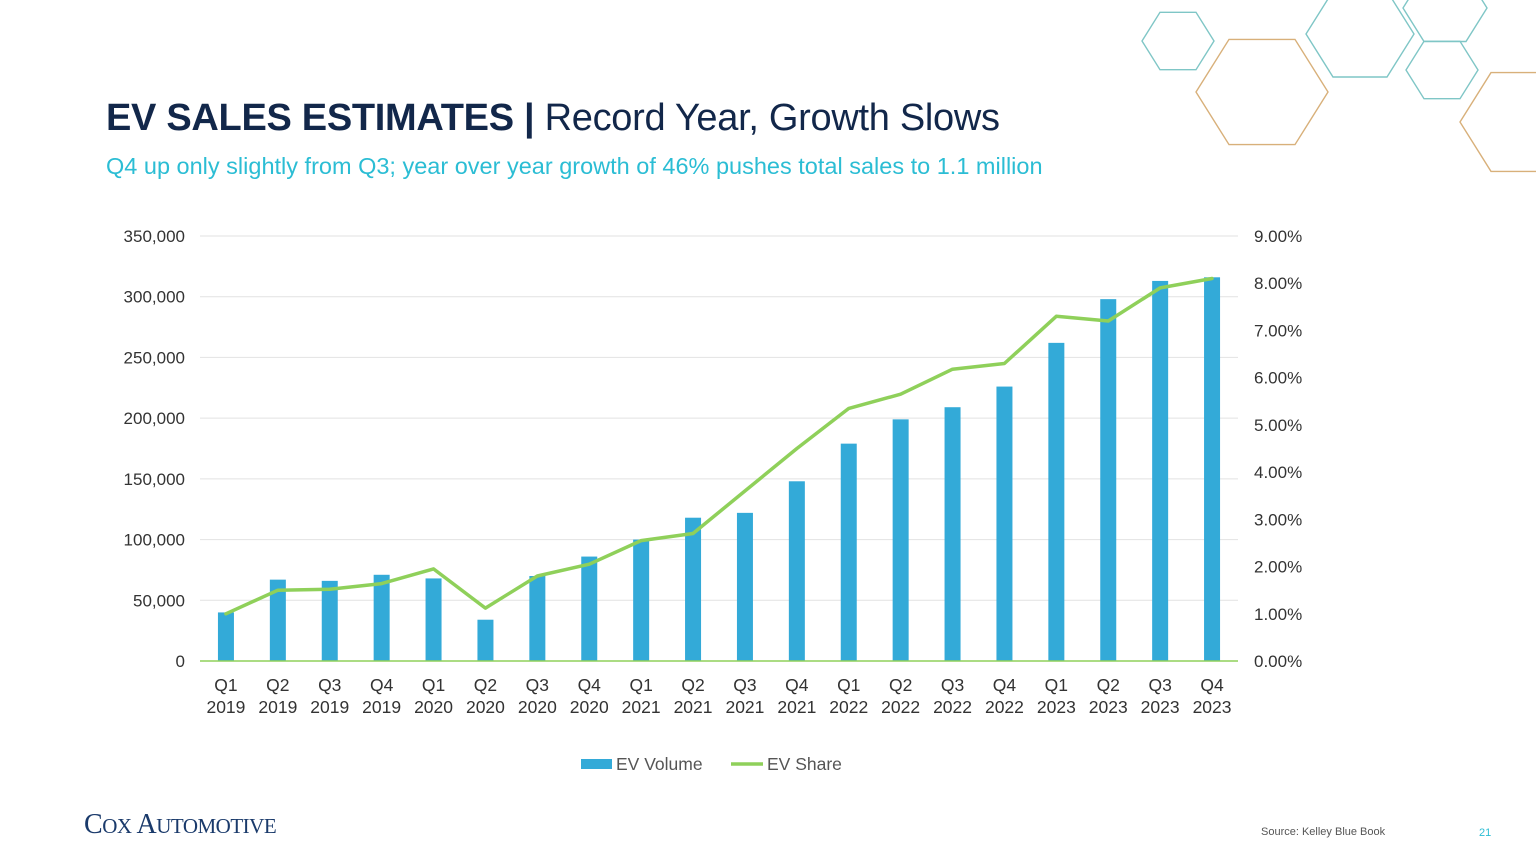 This screenshot has height=862, width=1536. Describe the element at coordinates (159, 600) in the screenshot. I see `y-left-tick-label: 50,000` at that location.